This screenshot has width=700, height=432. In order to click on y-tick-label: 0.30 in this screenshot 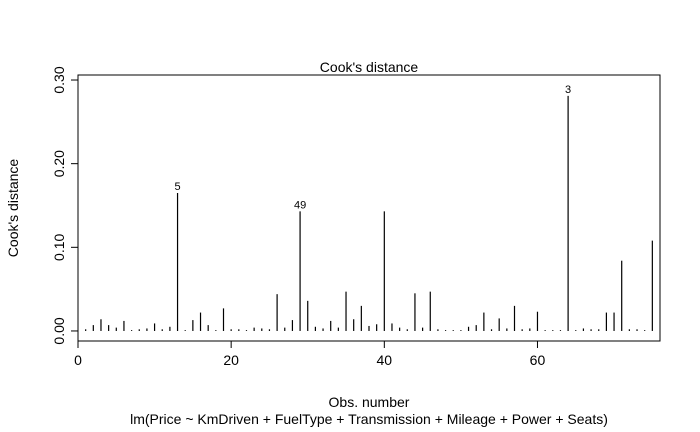, I will do `click(59, 79)`.